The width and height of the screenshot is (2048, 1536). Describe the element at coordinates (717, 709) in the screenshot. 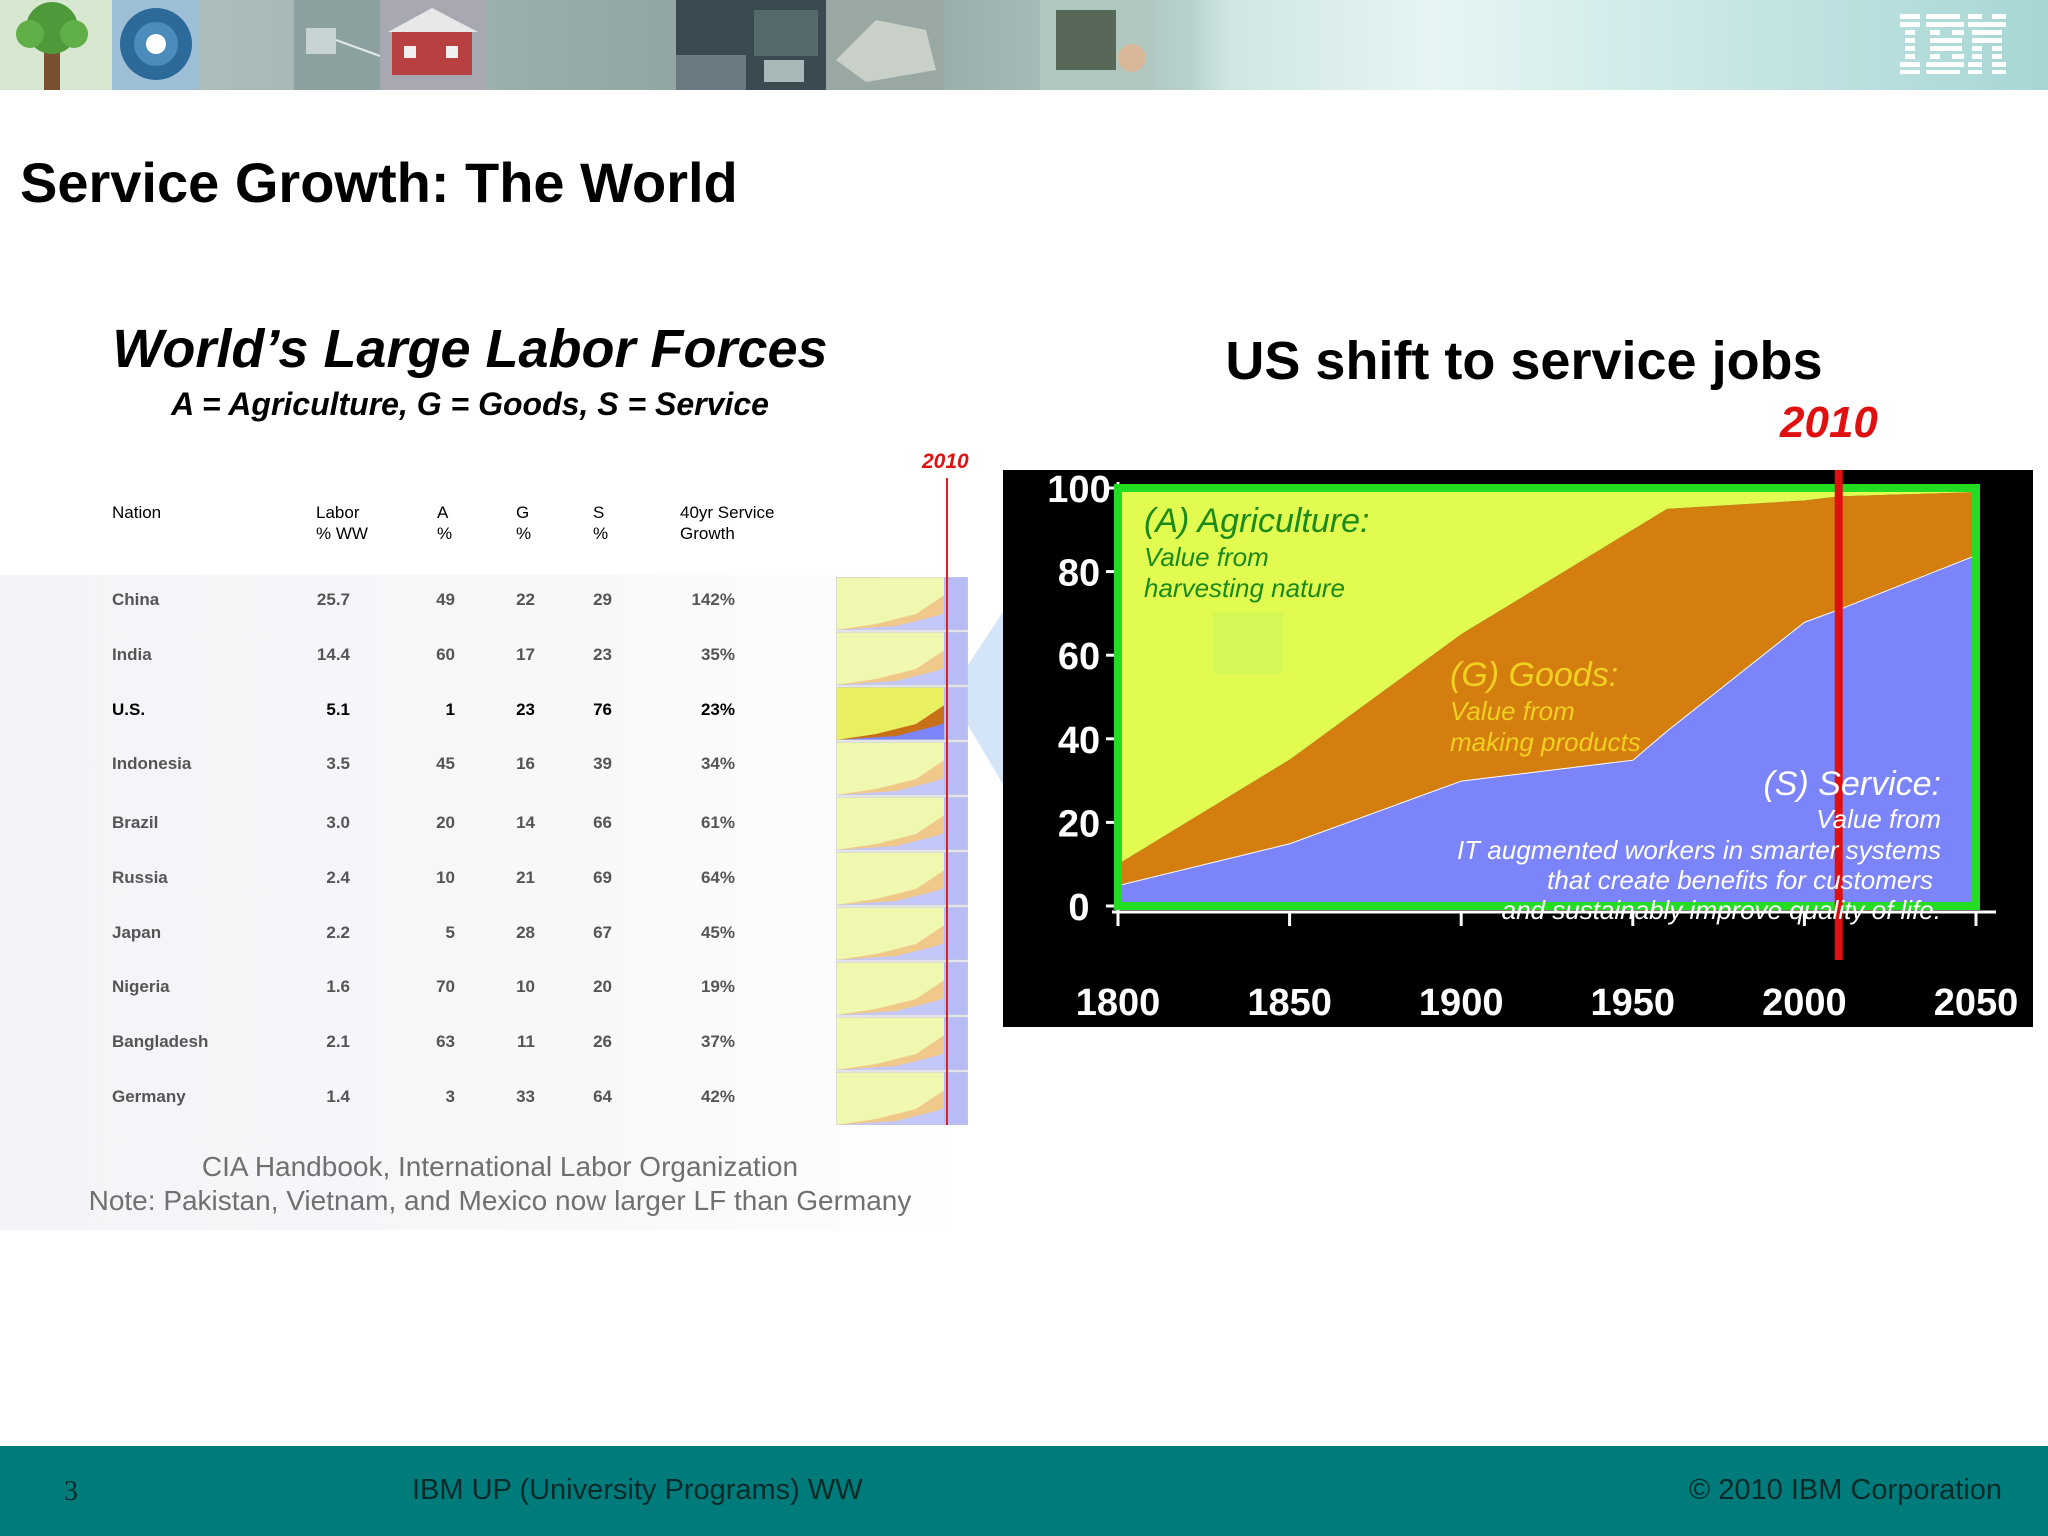

I see `cell-growth: 23%` at that location.